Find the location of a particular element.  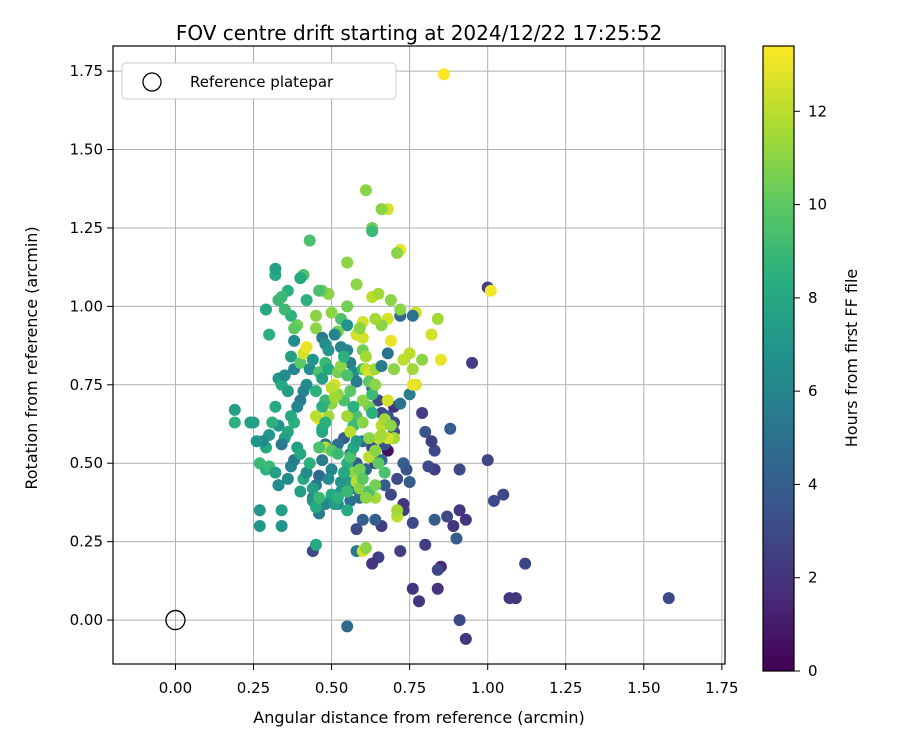

y-axis-label: Rotation from reference (arcmin) is located at coordinates (31, 357).